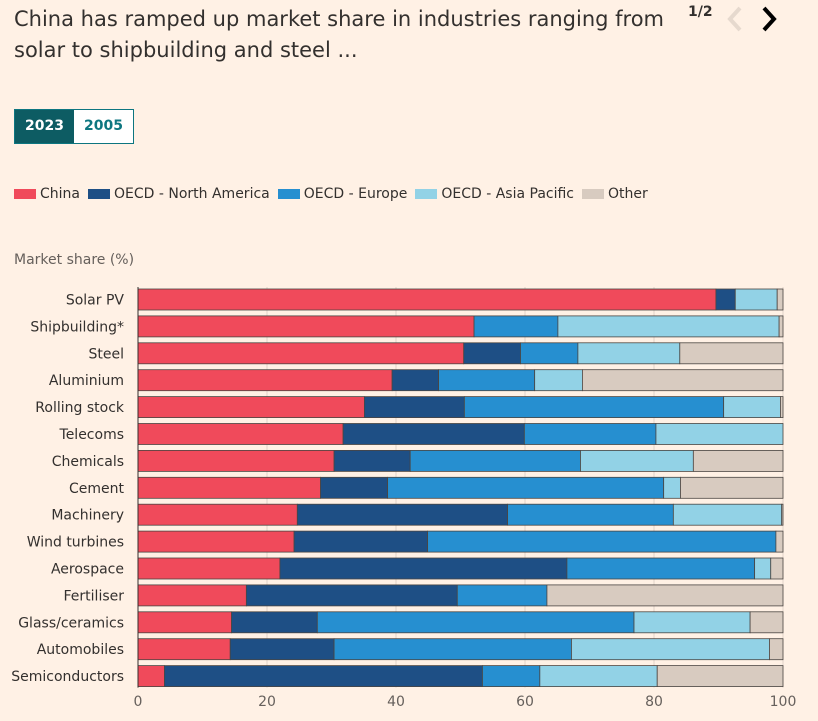  I want to click on legend-item: OECD - Asia Pacific, so click(494, 194).